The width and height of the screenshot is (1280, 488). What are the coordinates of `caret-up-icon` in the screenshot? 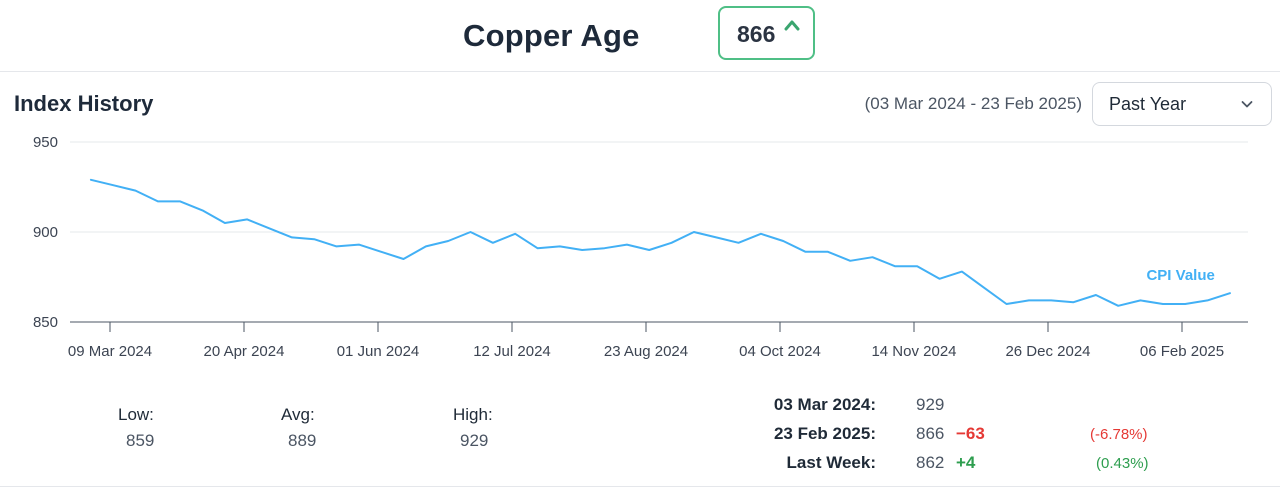 It's located at (792, 25).